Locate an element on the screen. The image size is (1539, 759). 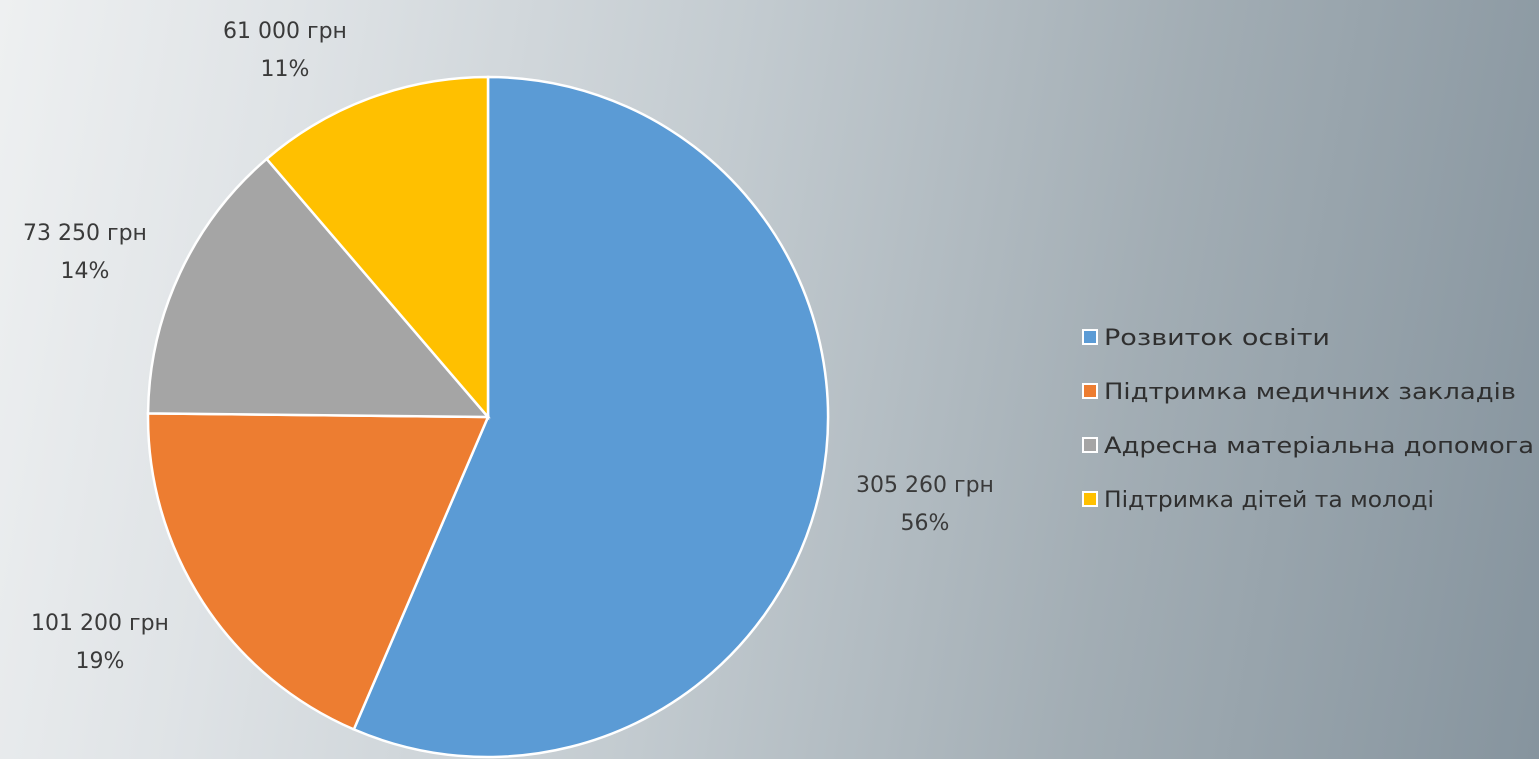
legend-label-1: Розвиток освіти is located at coordinates (1217, 338).